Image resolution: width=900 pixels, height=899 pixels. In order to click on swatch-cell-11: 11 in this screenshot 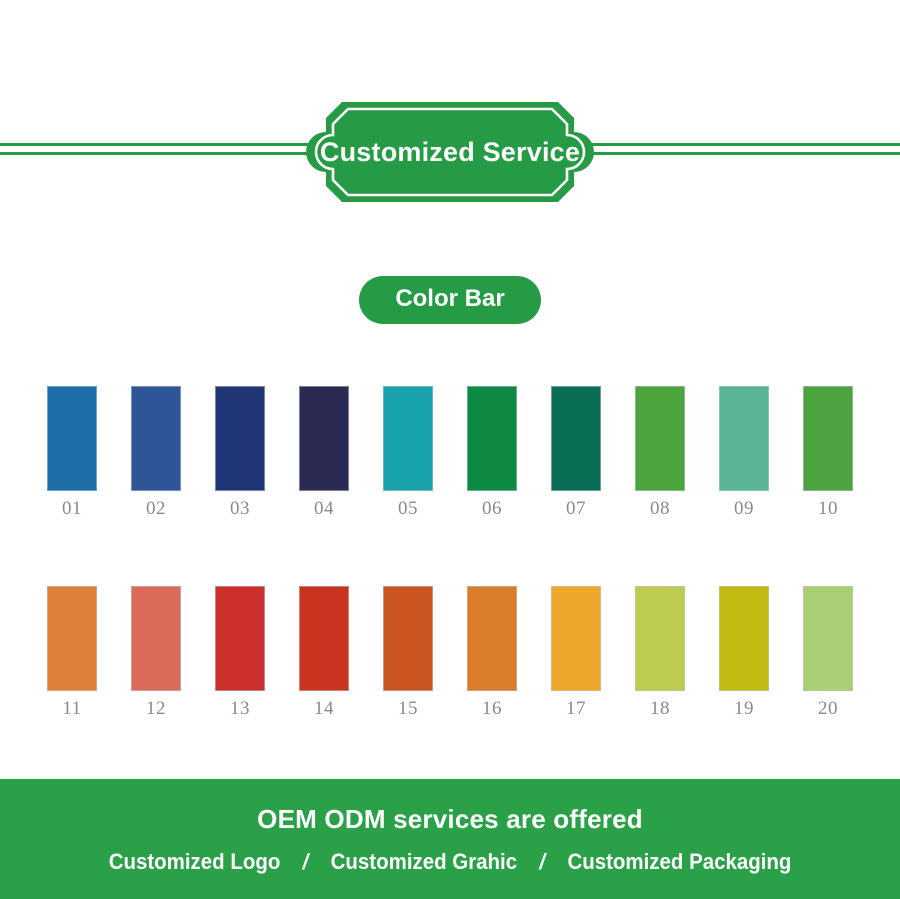, I will do `click(72, 652)`.